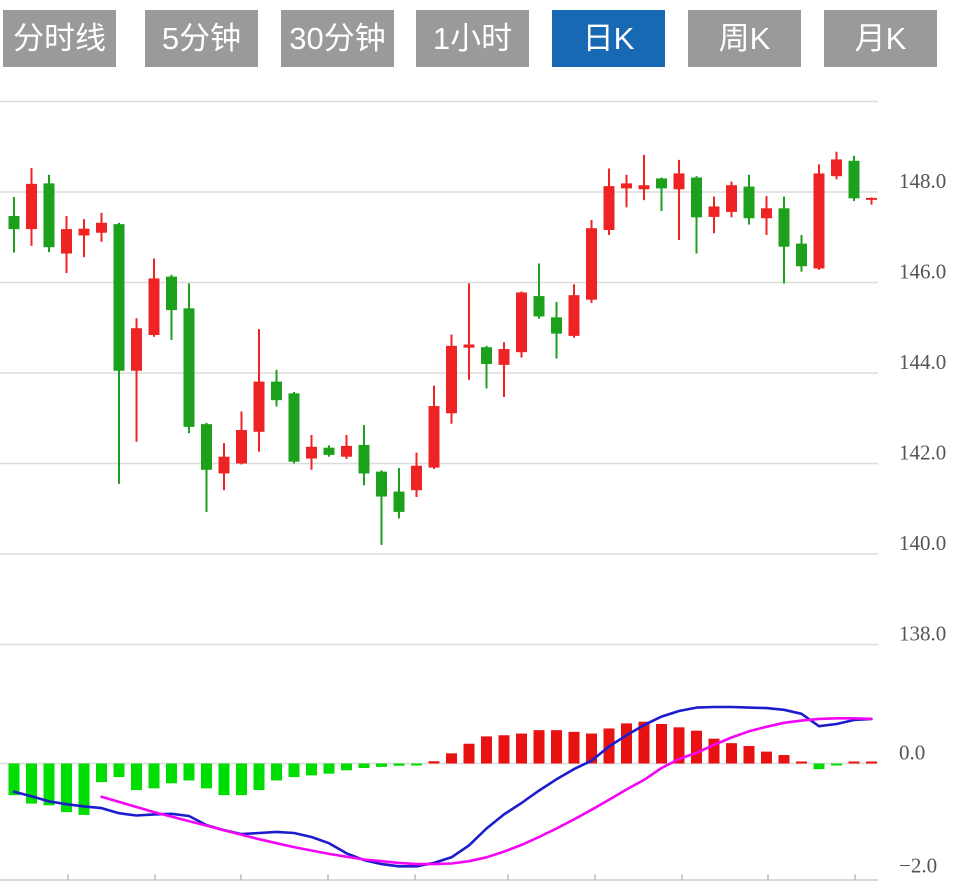  I want to click on tab-period-1: 5分钟, so click(201, 38).